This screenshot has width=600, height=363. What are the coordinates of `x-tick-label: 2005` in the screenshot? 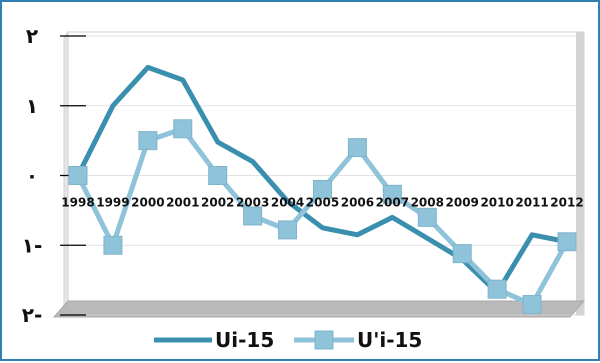 It's located at (322, 203).